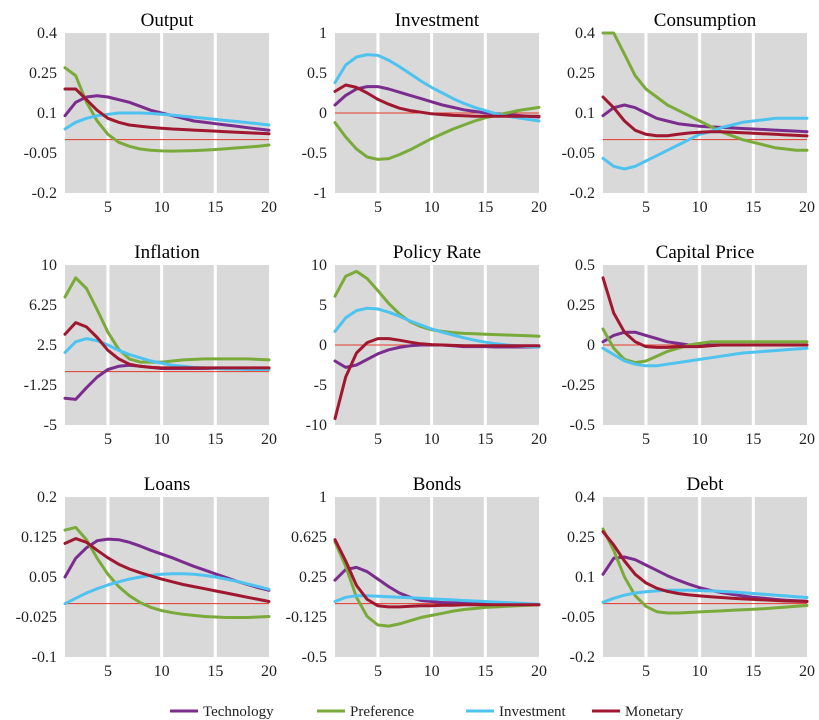 The image size is (819, 720). Describe the element at coordinates (382, 712) in the screenshot. I see `legend-label: Preference` at that location.